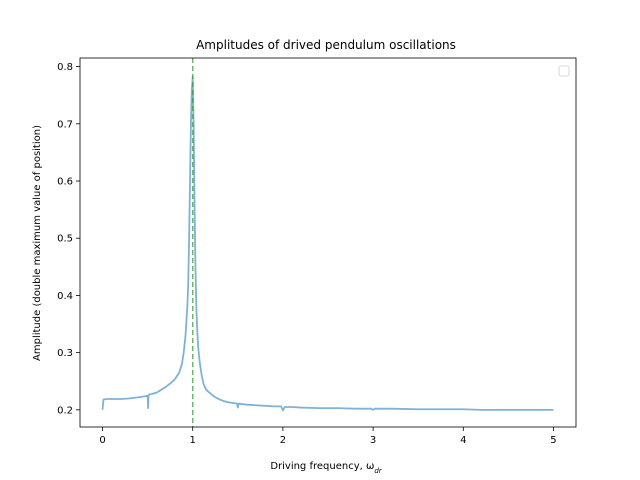  I want to click on x-tick-label: 1, so click(193, 440).